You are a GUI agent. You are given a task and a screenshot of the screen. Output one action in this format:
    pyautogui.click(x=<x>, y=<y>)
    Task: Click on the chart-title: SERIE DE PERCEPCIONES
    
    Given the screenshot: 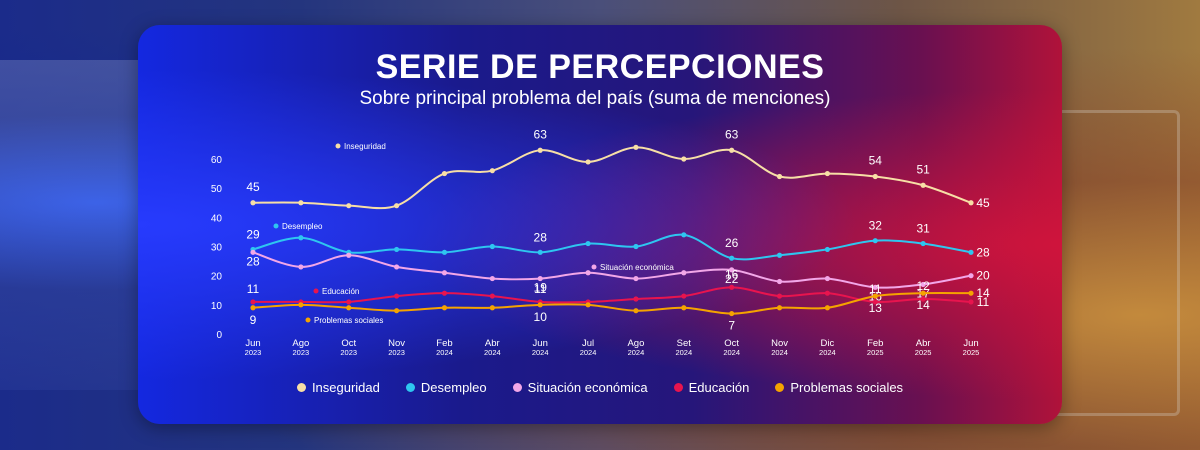 What is the action you would take?
    pyautogui.click(x=600, y=67)
    